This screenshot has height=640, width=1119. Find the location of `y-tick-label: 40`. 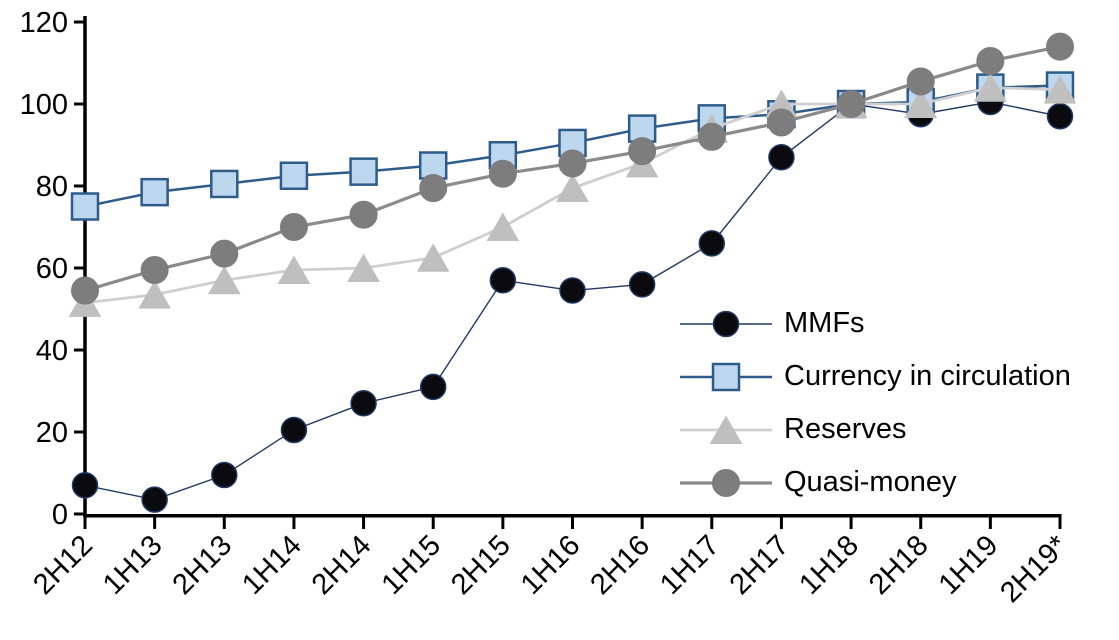

y-tick-label: 40 is located at coordinates (52, 351).